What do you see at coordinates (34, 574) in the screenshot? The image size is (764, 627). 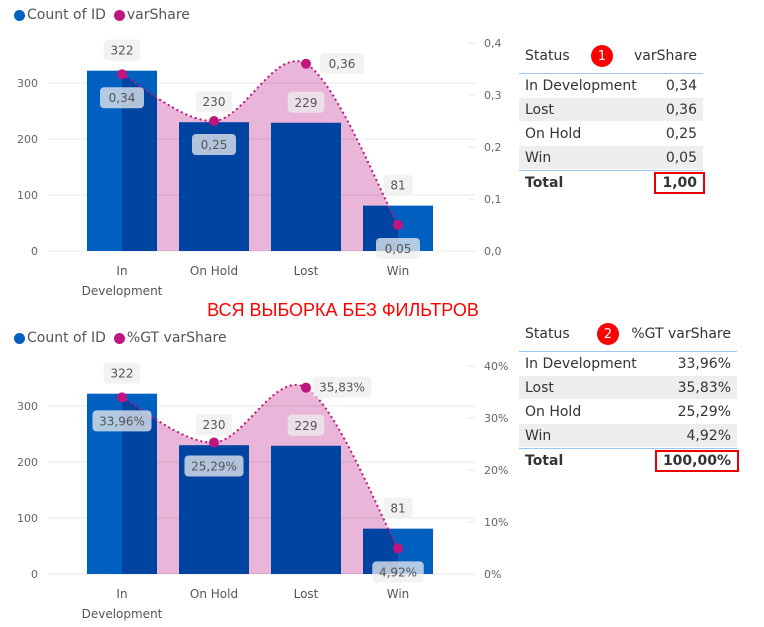 I see `y-left-tick-label: 0` at bounding box center [34, 574].